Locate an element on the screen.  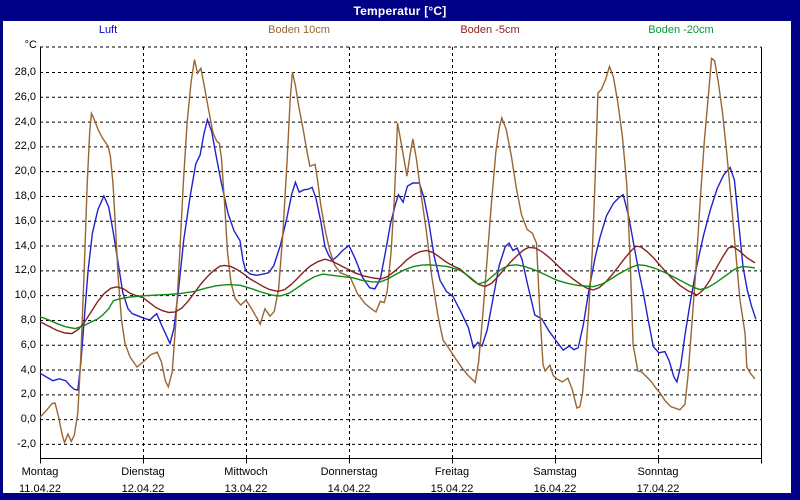
legend-item-boden-5cm: Boden -5cm is located at coordinates (490, 30).